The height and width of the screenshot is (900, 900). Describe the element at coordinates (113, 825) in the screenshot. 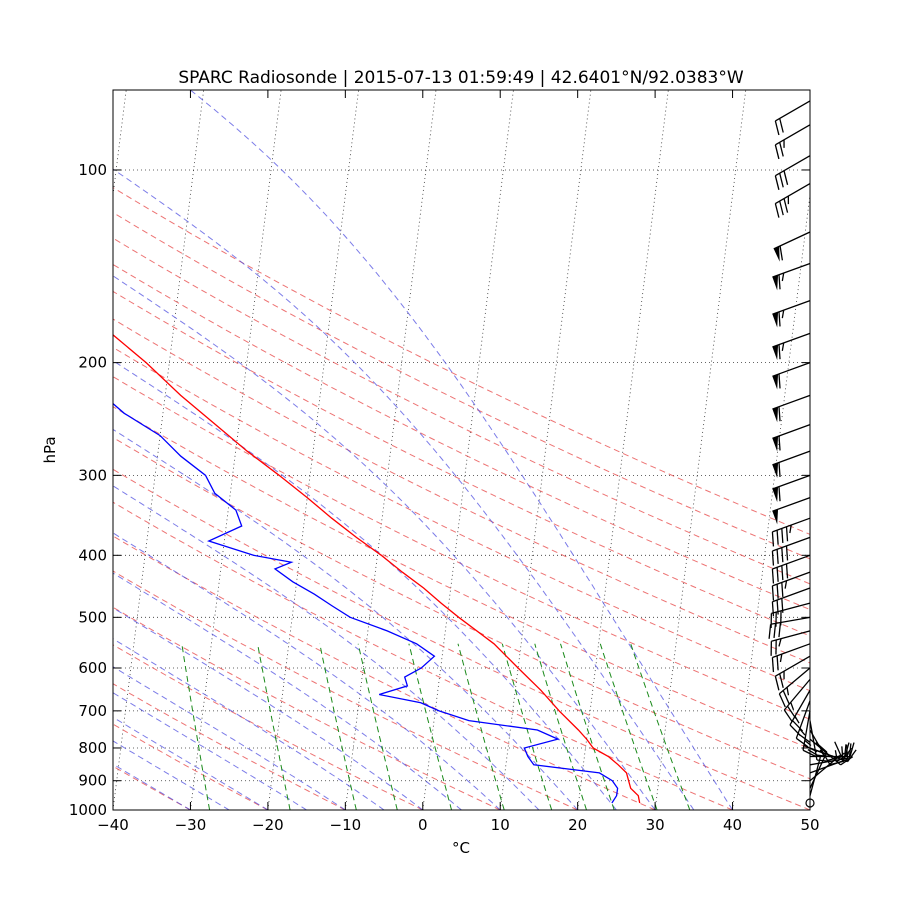

I see `x-tick-label: −40` at that location.